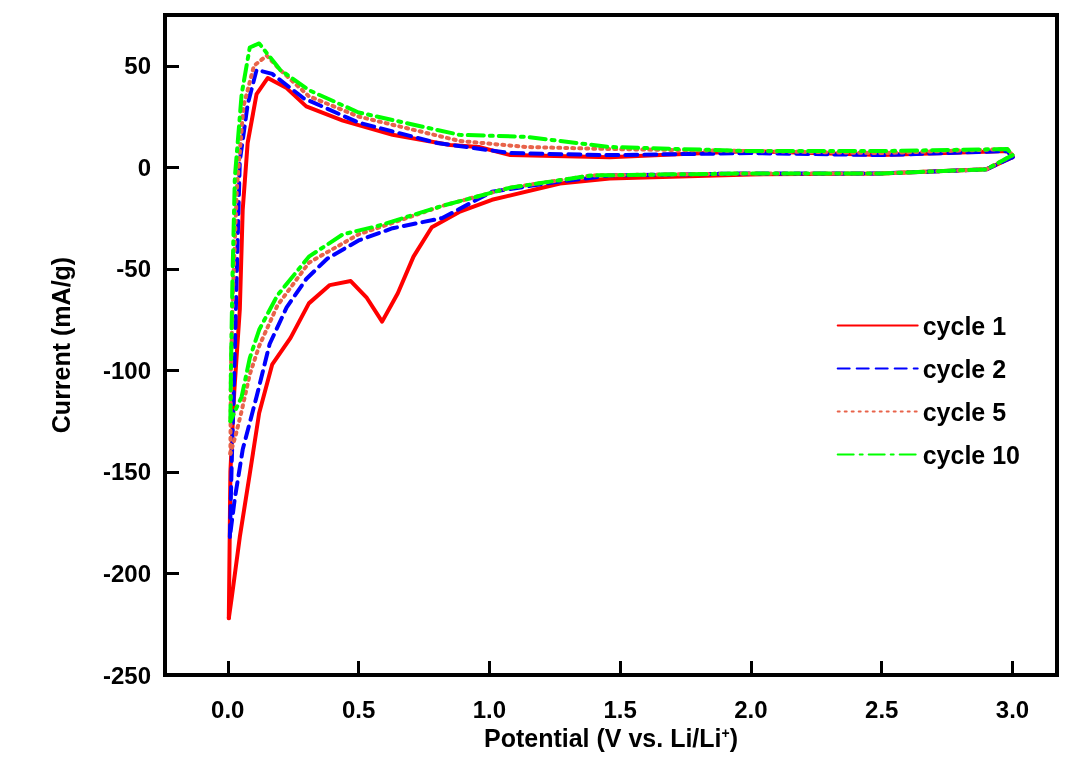 Image resolution: width=1065 pixels, height=780 pixels. Describe the element at coordinates (144, 167) in the screenshot. I see `y-tick-label: 0` at that location.